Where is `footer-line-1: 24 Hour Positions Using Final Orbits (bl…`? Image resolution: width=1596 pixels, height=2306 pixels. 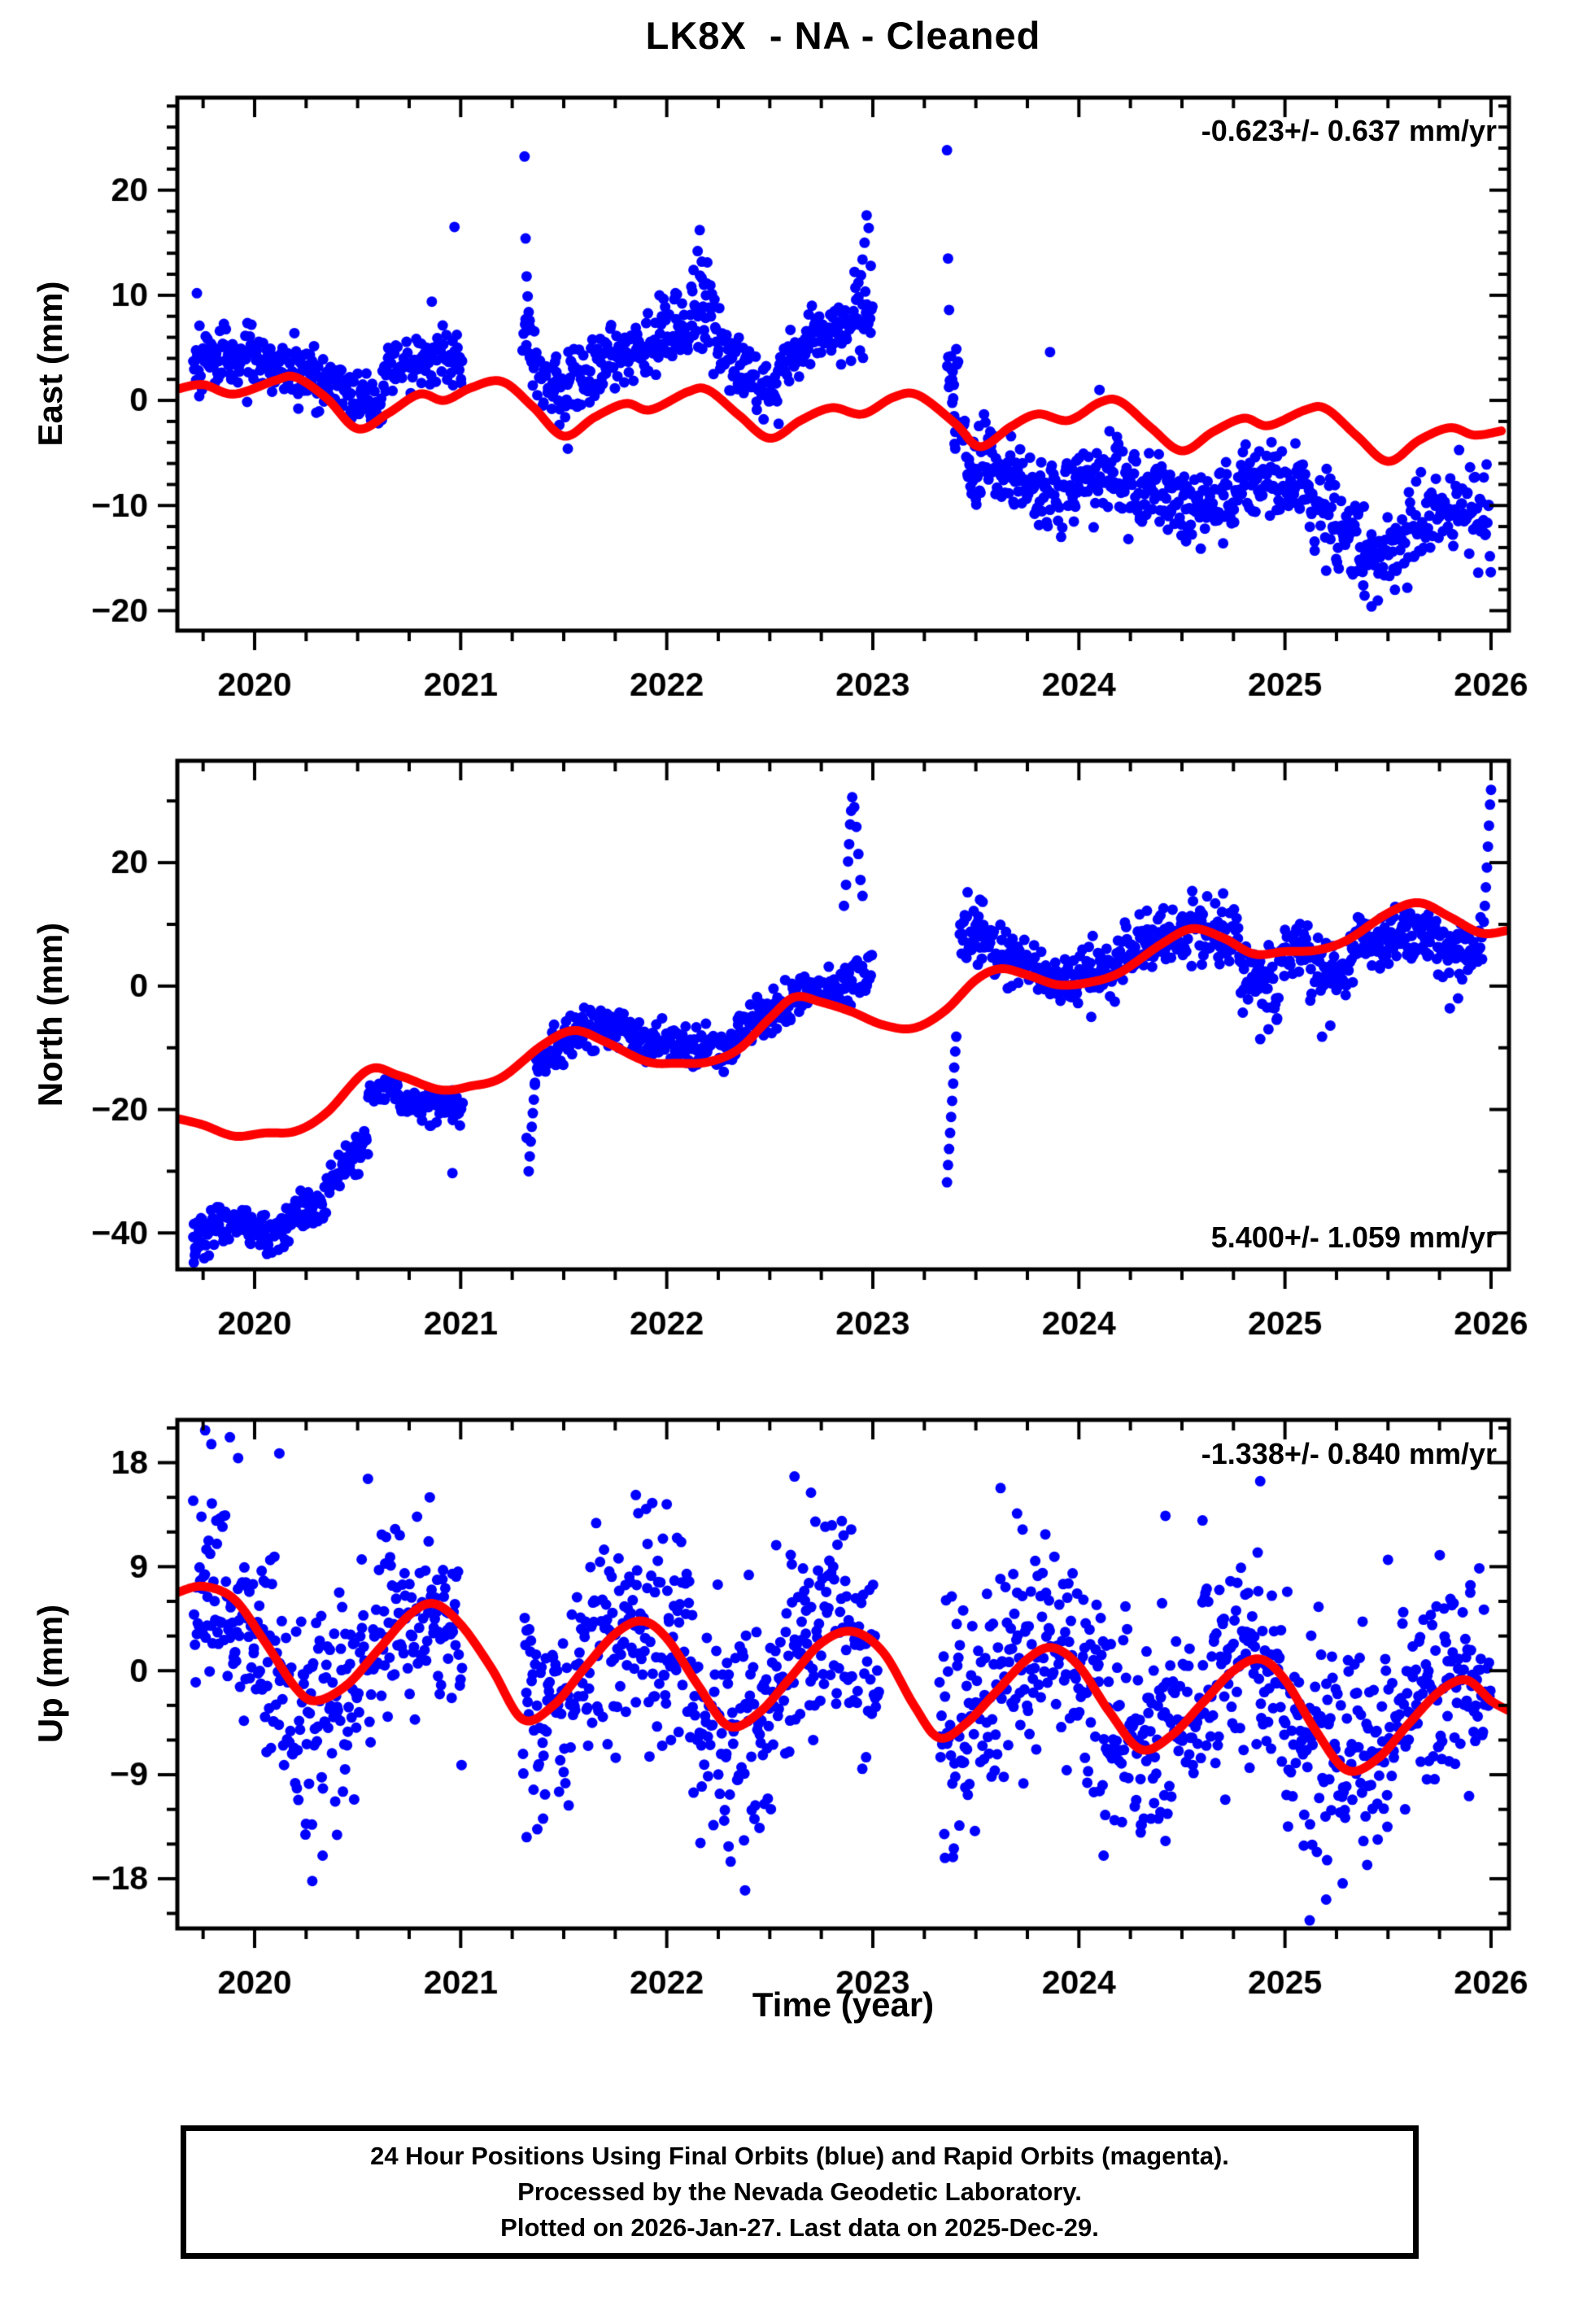 footer-line-1: 24 Hour Positions Using Final Orbits (bl… is located at coordinates (799, 2156).